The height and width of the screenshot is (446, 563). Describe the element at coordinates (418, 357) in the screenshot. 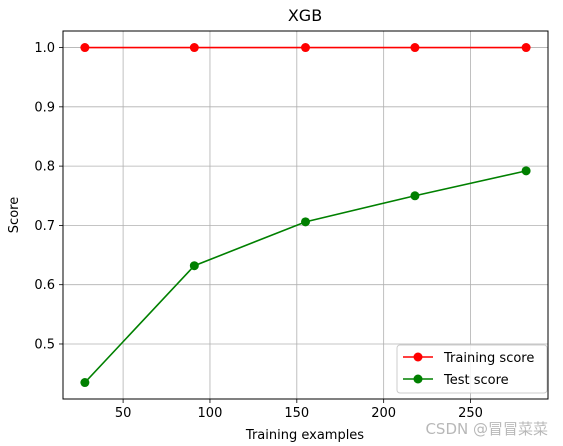

I see `legend-marker-training` at that location.